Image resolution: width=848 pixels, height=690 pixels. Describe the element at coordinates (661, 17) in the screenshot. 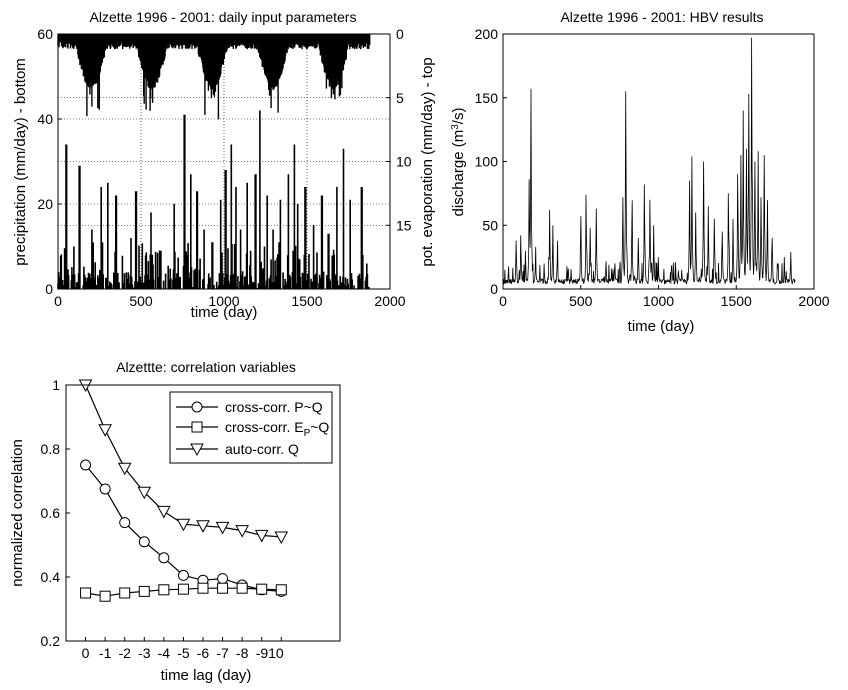

I see `chart-title: Alzette 1996 - 2001: HBV results` at that location.